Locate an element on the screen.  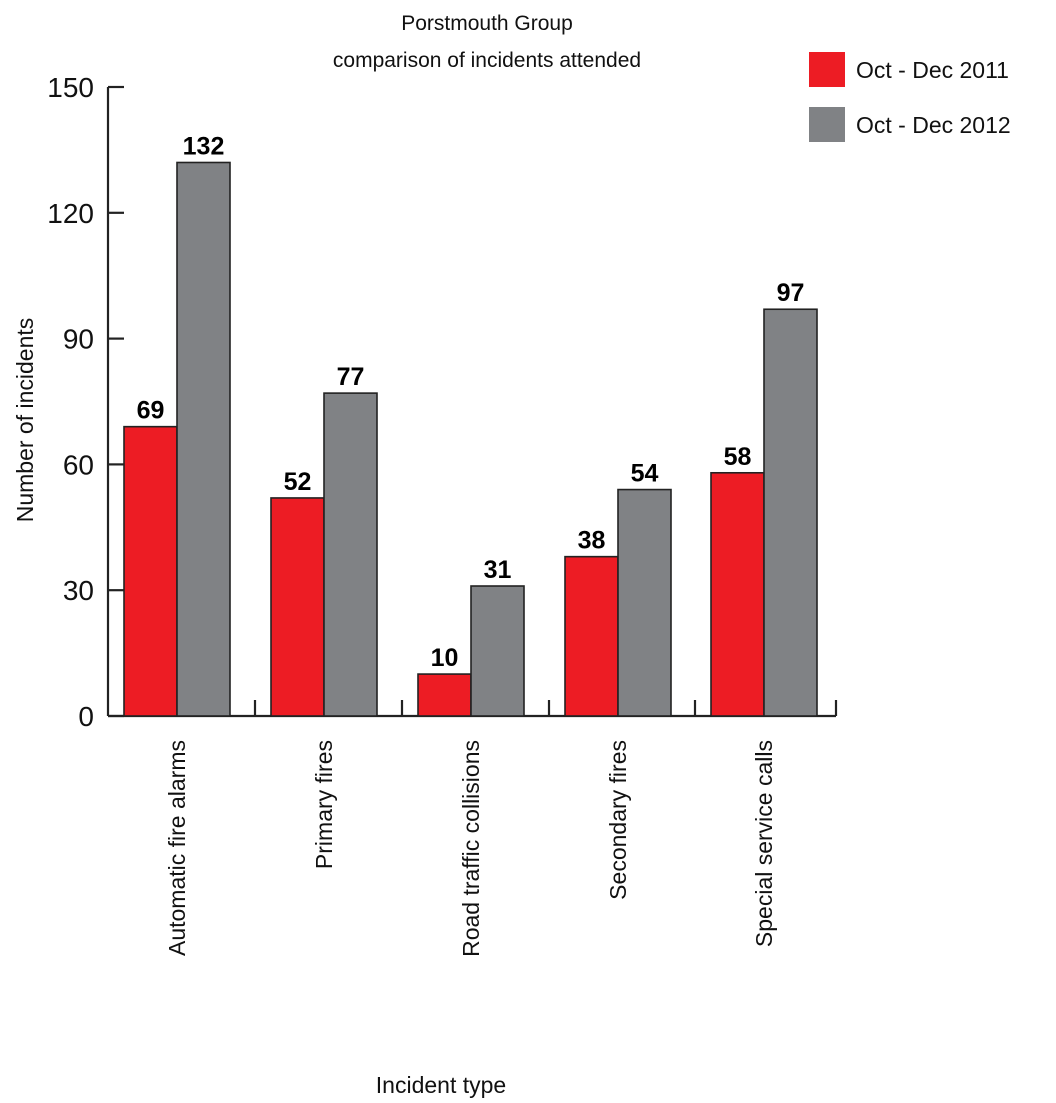
data-label-road-traffic-collisions-oct-dec-2012: 31 is located at coordinates (498, 570).